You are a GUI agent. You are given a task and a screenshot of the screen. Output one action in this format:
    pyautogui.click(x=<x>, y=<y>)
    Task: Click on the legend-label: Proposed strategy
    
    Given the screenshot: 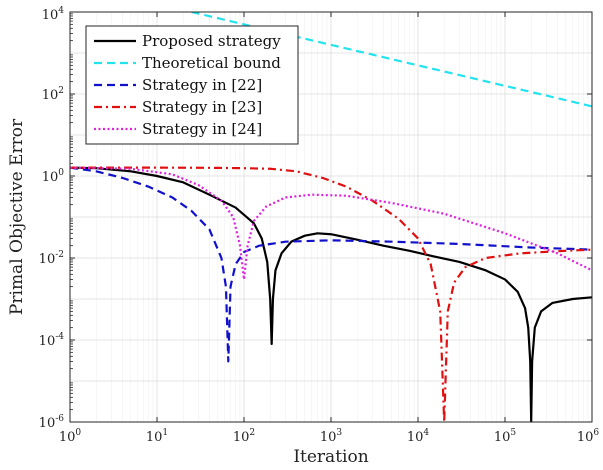 What is the action you would take?
    pyautogui.click(x=211, y=41)
    